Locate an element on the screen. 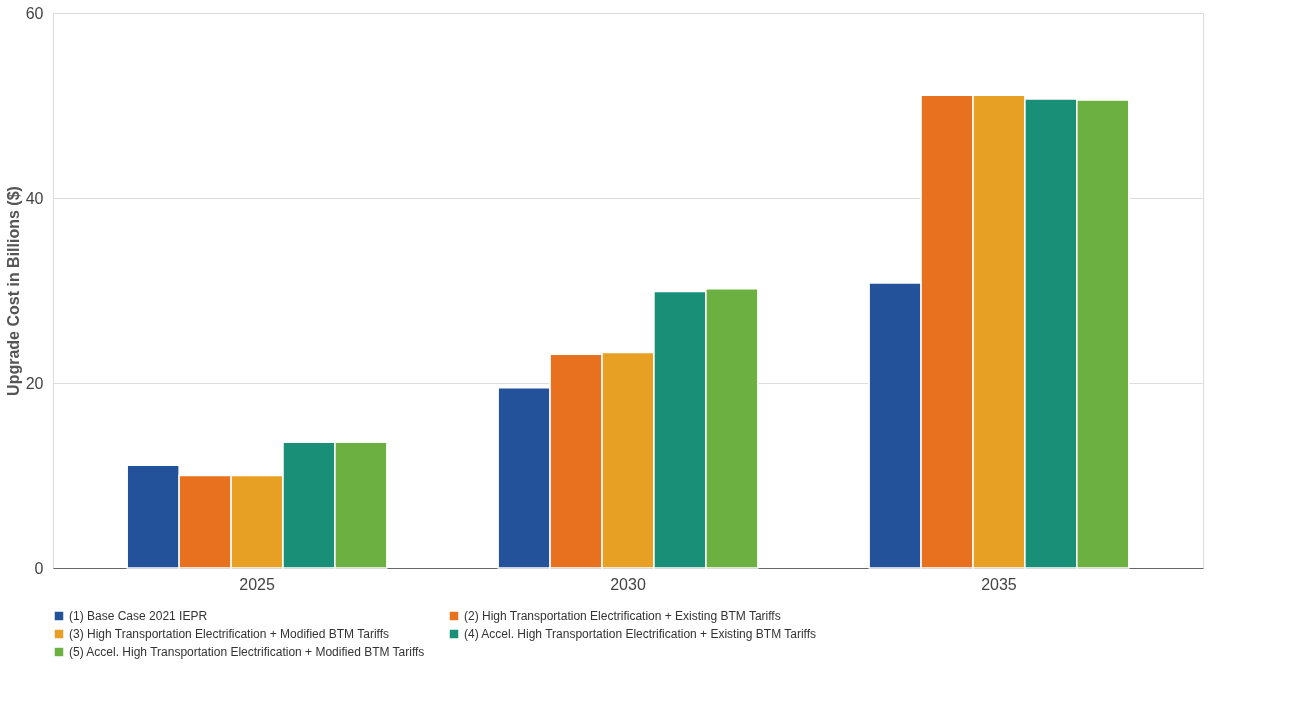 This screenshot has height=727, width=1296. x-tick-label: 2035 is located at coordinates (999, 584).